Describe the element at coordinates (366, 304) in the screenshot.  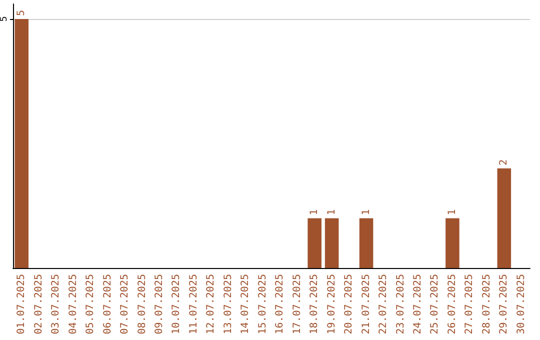
I see `x-tick-label: 21.07.2025` at that location.